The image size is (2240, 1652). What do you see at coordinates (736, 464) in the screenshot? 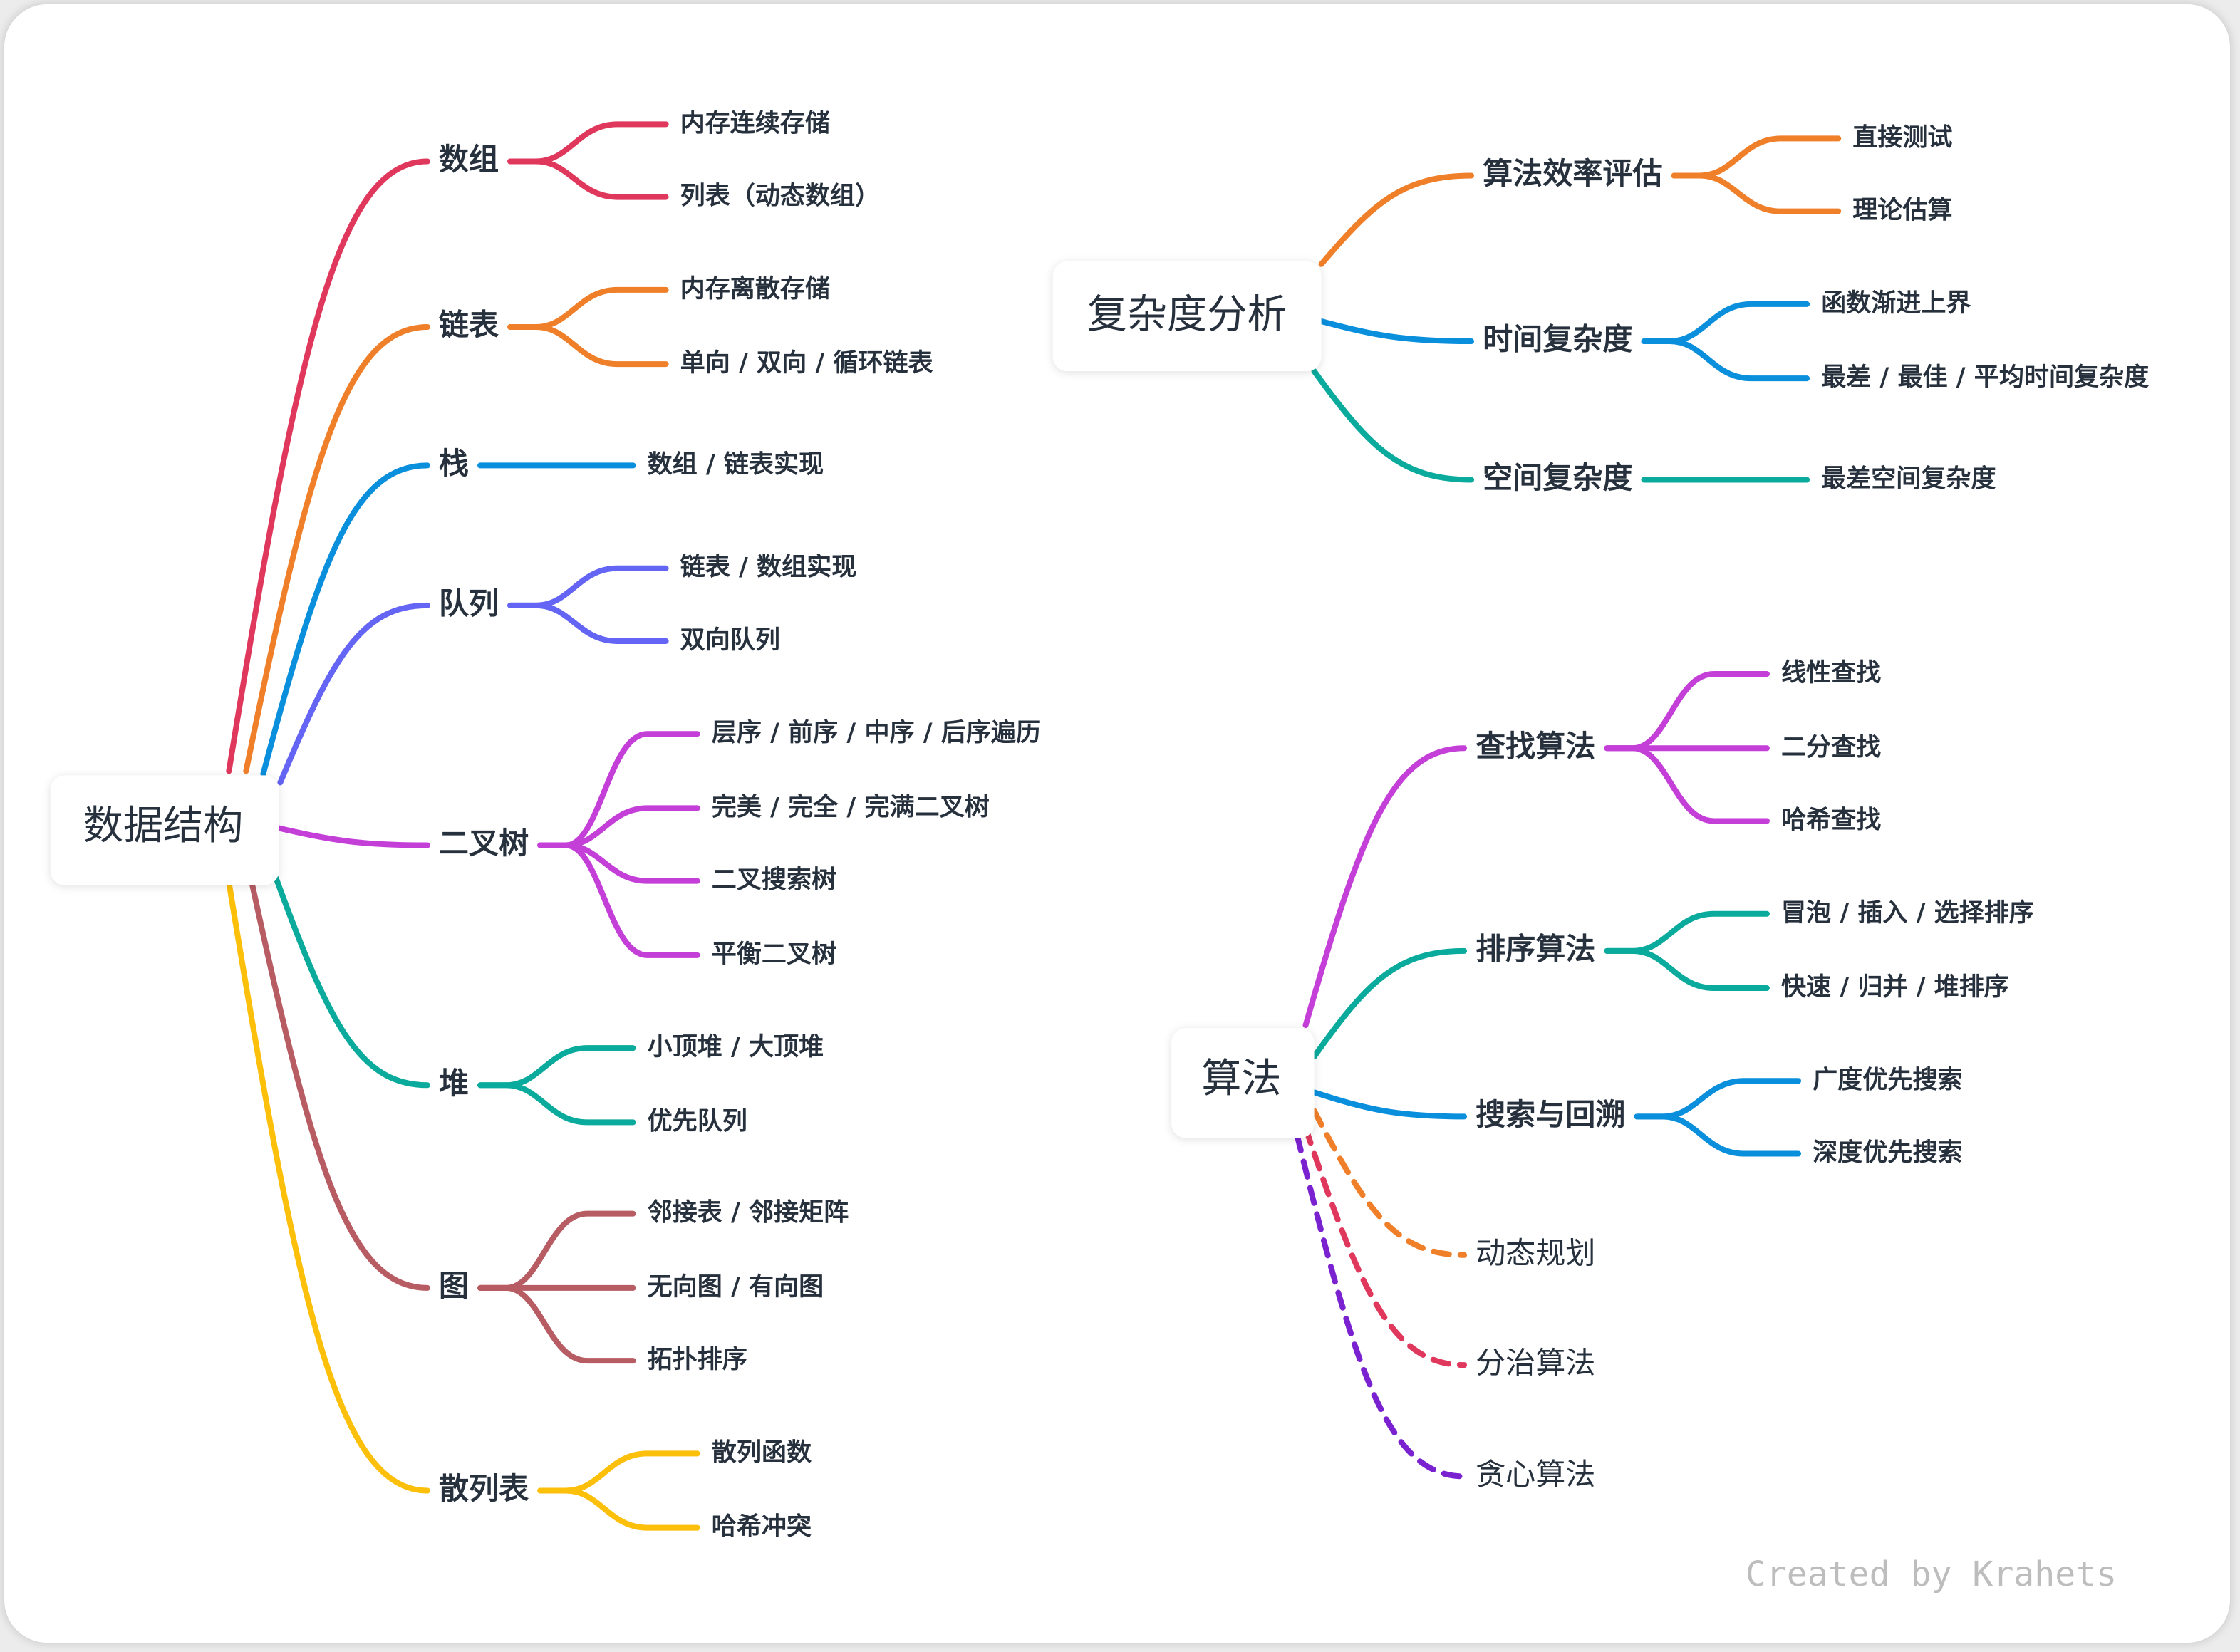
I see `leaf-node: 数组 / 链表实现` at bounding box center [736, 464].